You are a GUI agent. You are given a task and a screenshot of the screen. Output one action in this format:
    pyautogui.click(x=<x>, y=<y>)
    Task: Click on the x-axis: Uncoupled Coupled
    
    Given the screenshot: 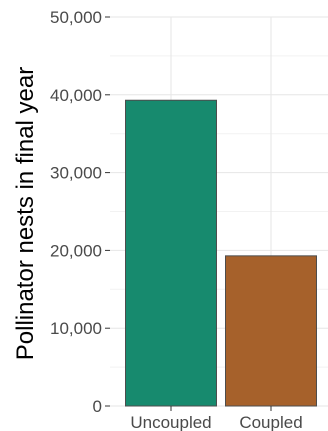 What is the action you would take?
    pyautogui.click(x=216, y=418)
    